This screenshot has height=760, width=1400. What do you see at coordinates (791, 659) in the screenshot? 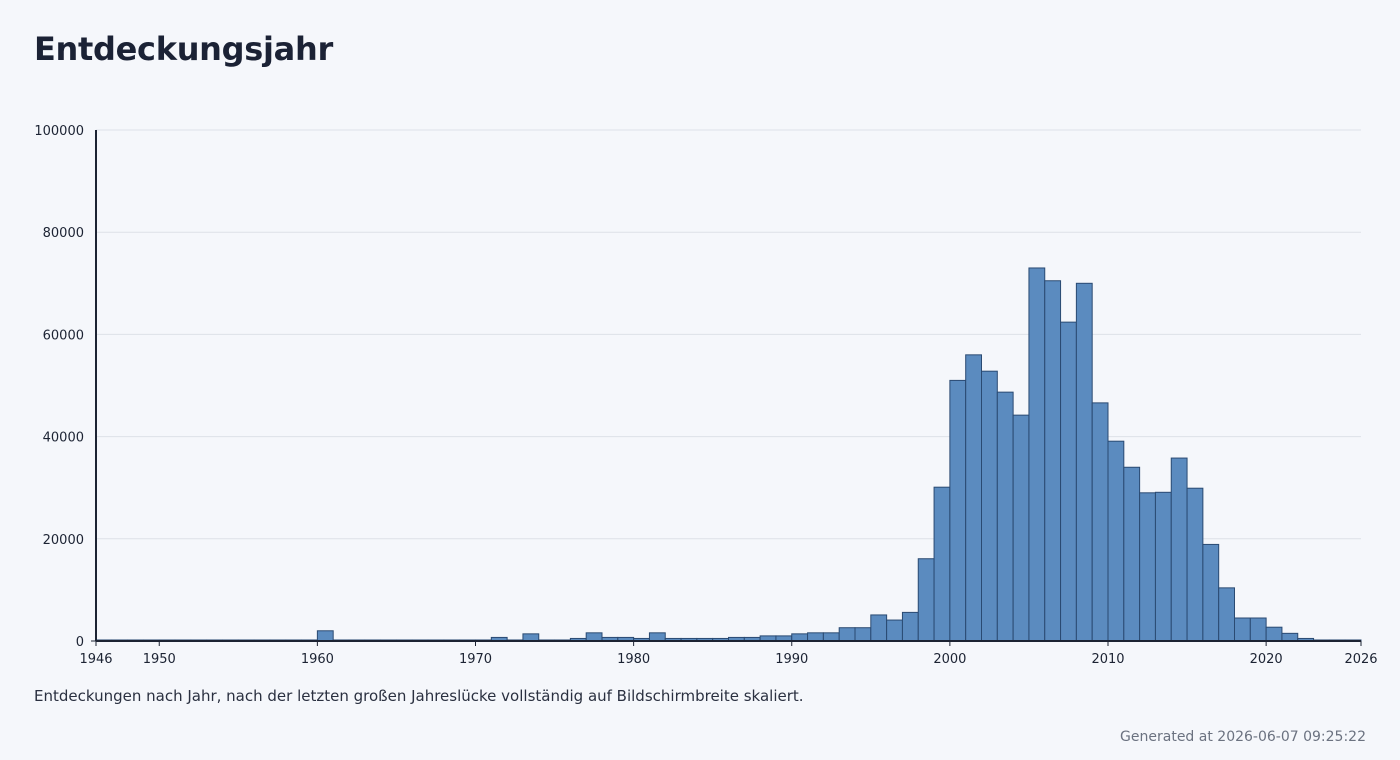
I see `x-tick-label: 1990` at bounding box center [791, 659].